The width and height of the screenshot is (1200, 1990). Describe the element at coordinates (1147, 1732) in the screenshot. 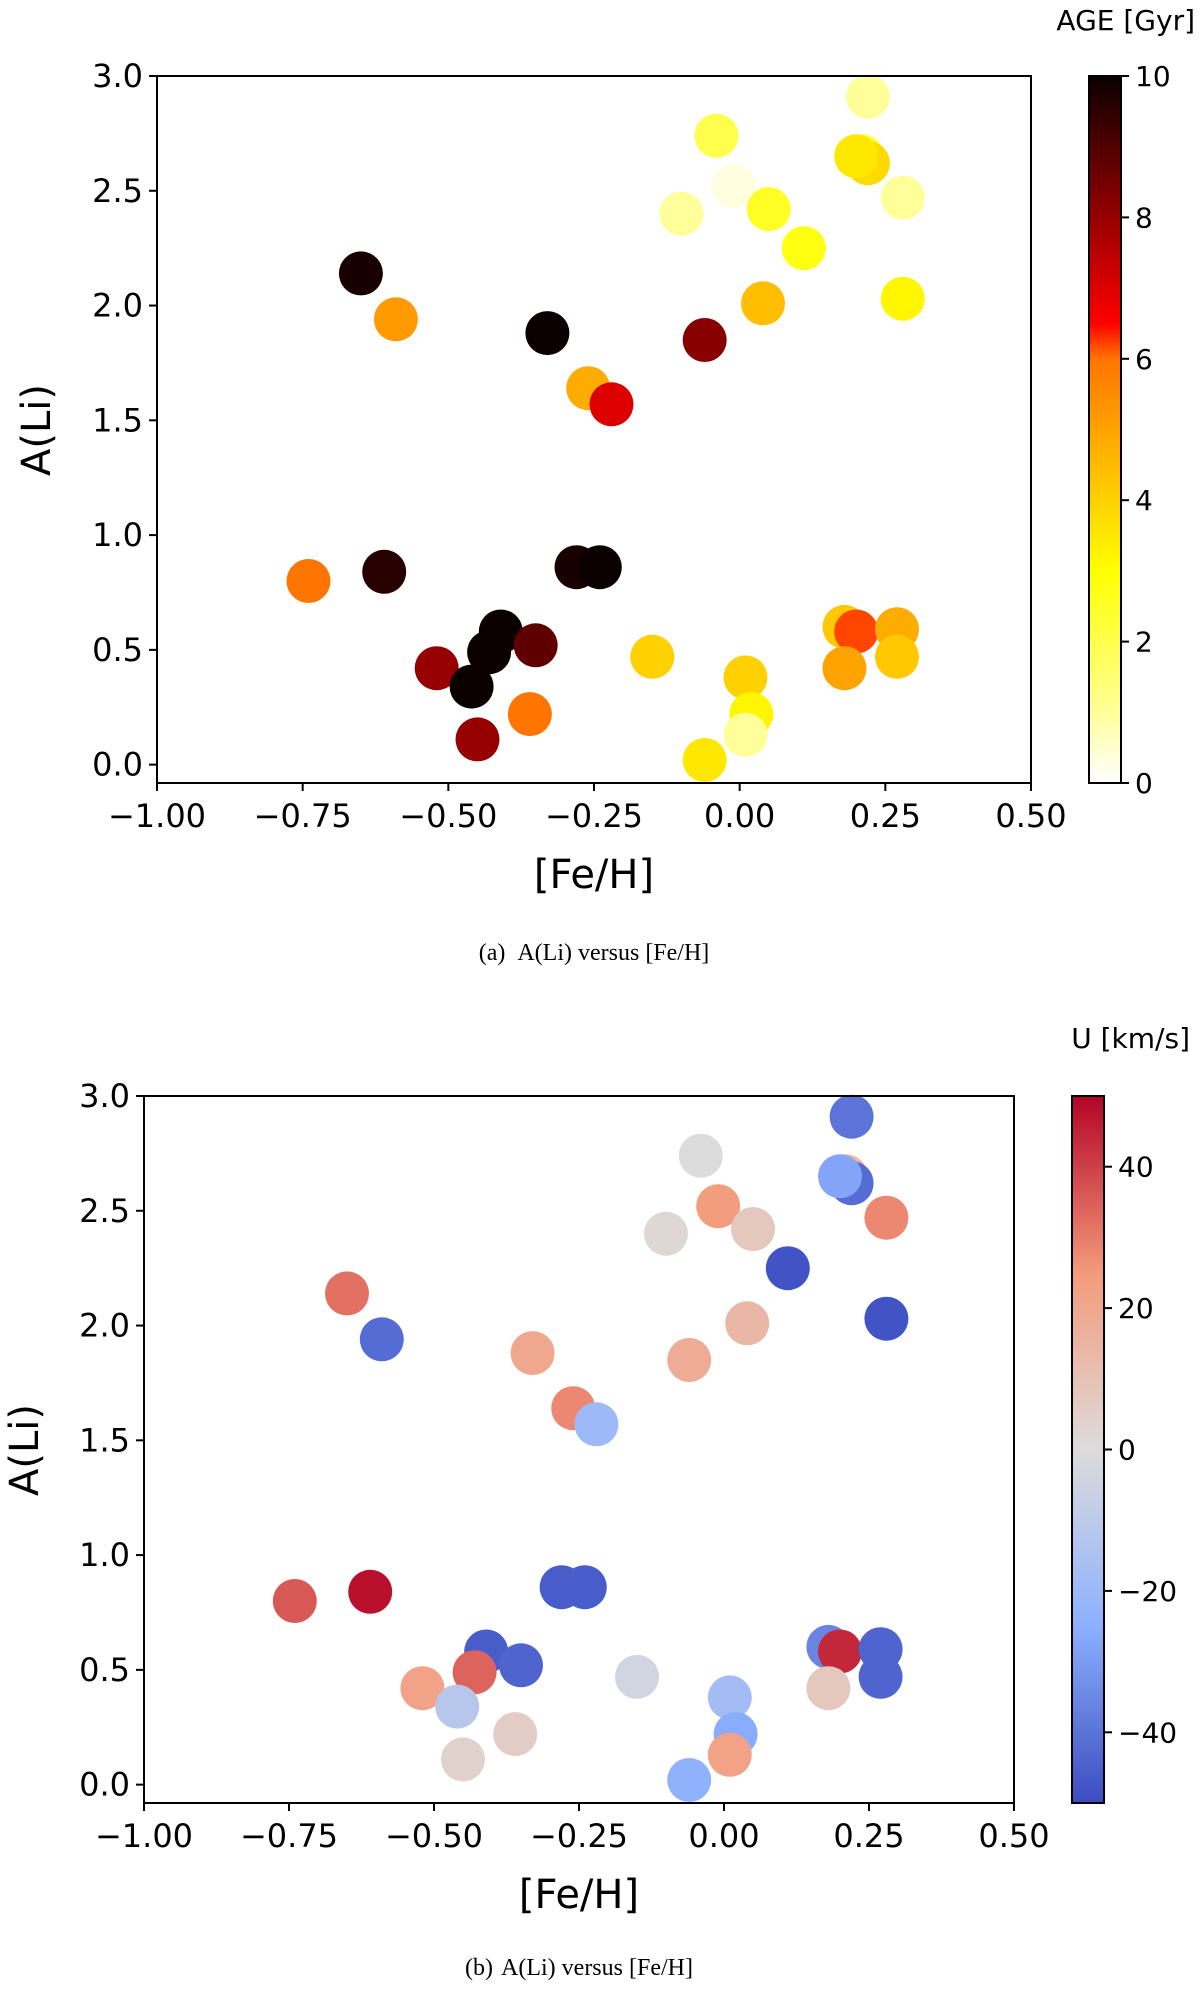

I see `colorbar-tick-label-b: −40` at that location.